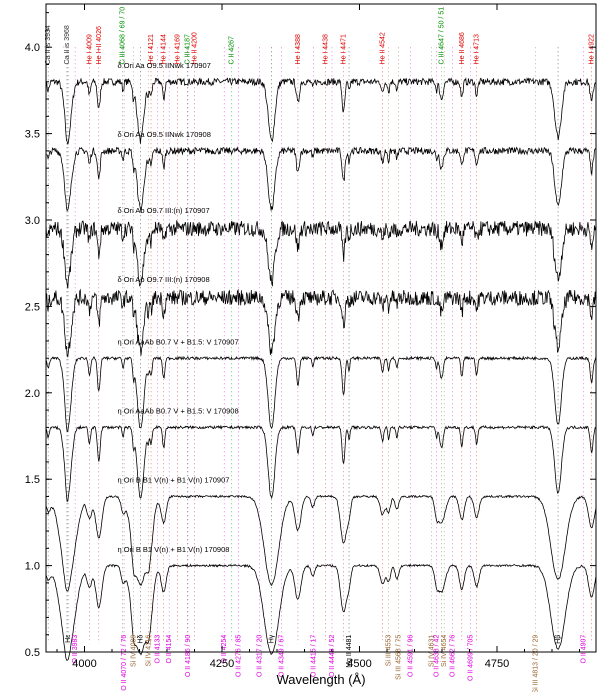 Image resolution: width=600 pixels, height=692 pixels. What do you see at coordinates (325, 49) in the screenshot?
I see `top-line-label-12: He I 4438` at bounding box center [325, 49].